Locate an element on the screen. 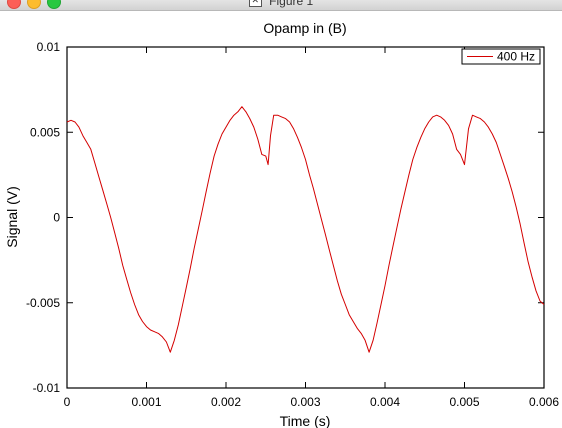 The image size is (562, 428). window-titlebar: ✕ Figure 1 is located at coordinates (281, 5).